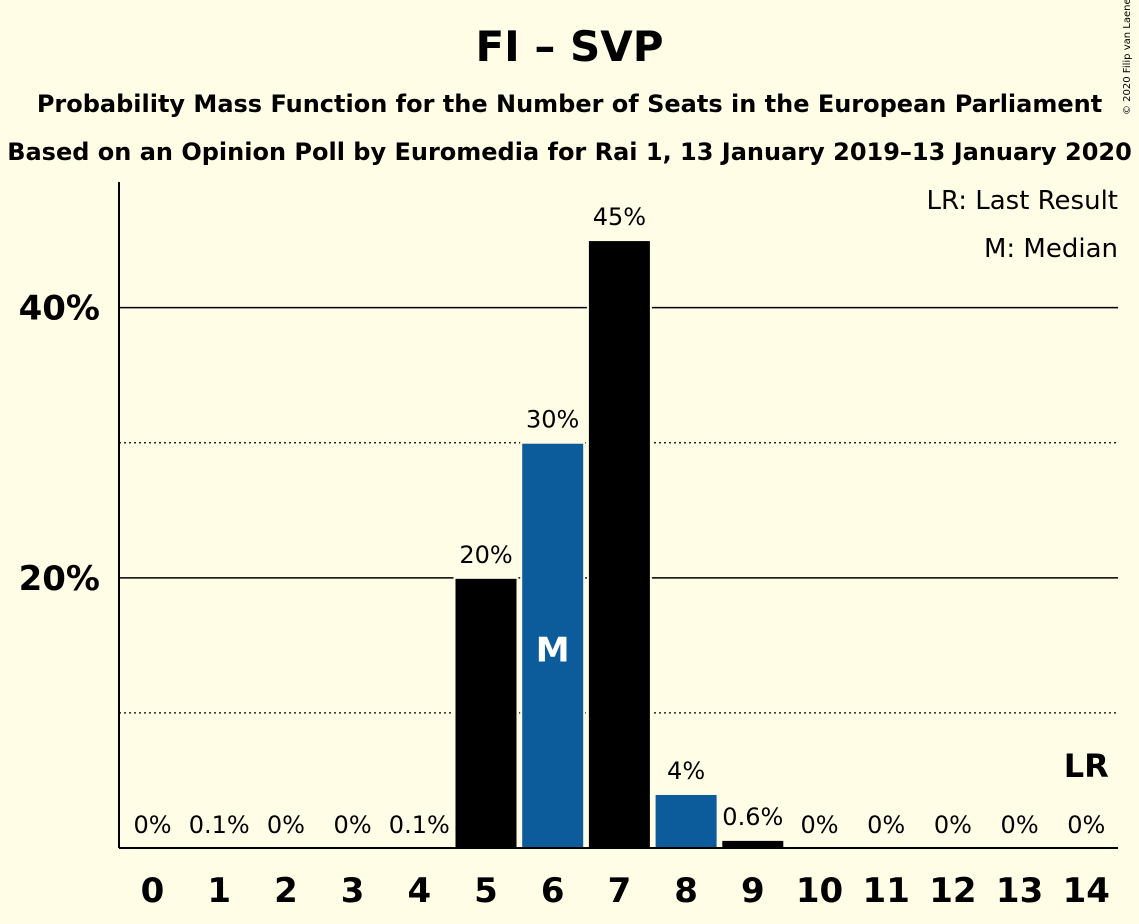 The image size is (1139, 924). Describe the element at coordinates (1051, 249) in the screenshot. I see `legend-median: M: Median` at that location.